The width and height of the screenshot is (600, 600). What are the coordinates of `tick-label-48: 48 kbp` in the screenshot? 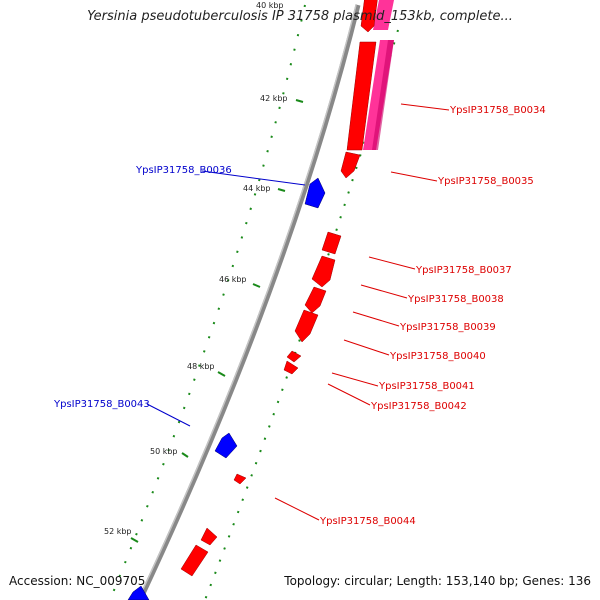 It's located at (201, 366).